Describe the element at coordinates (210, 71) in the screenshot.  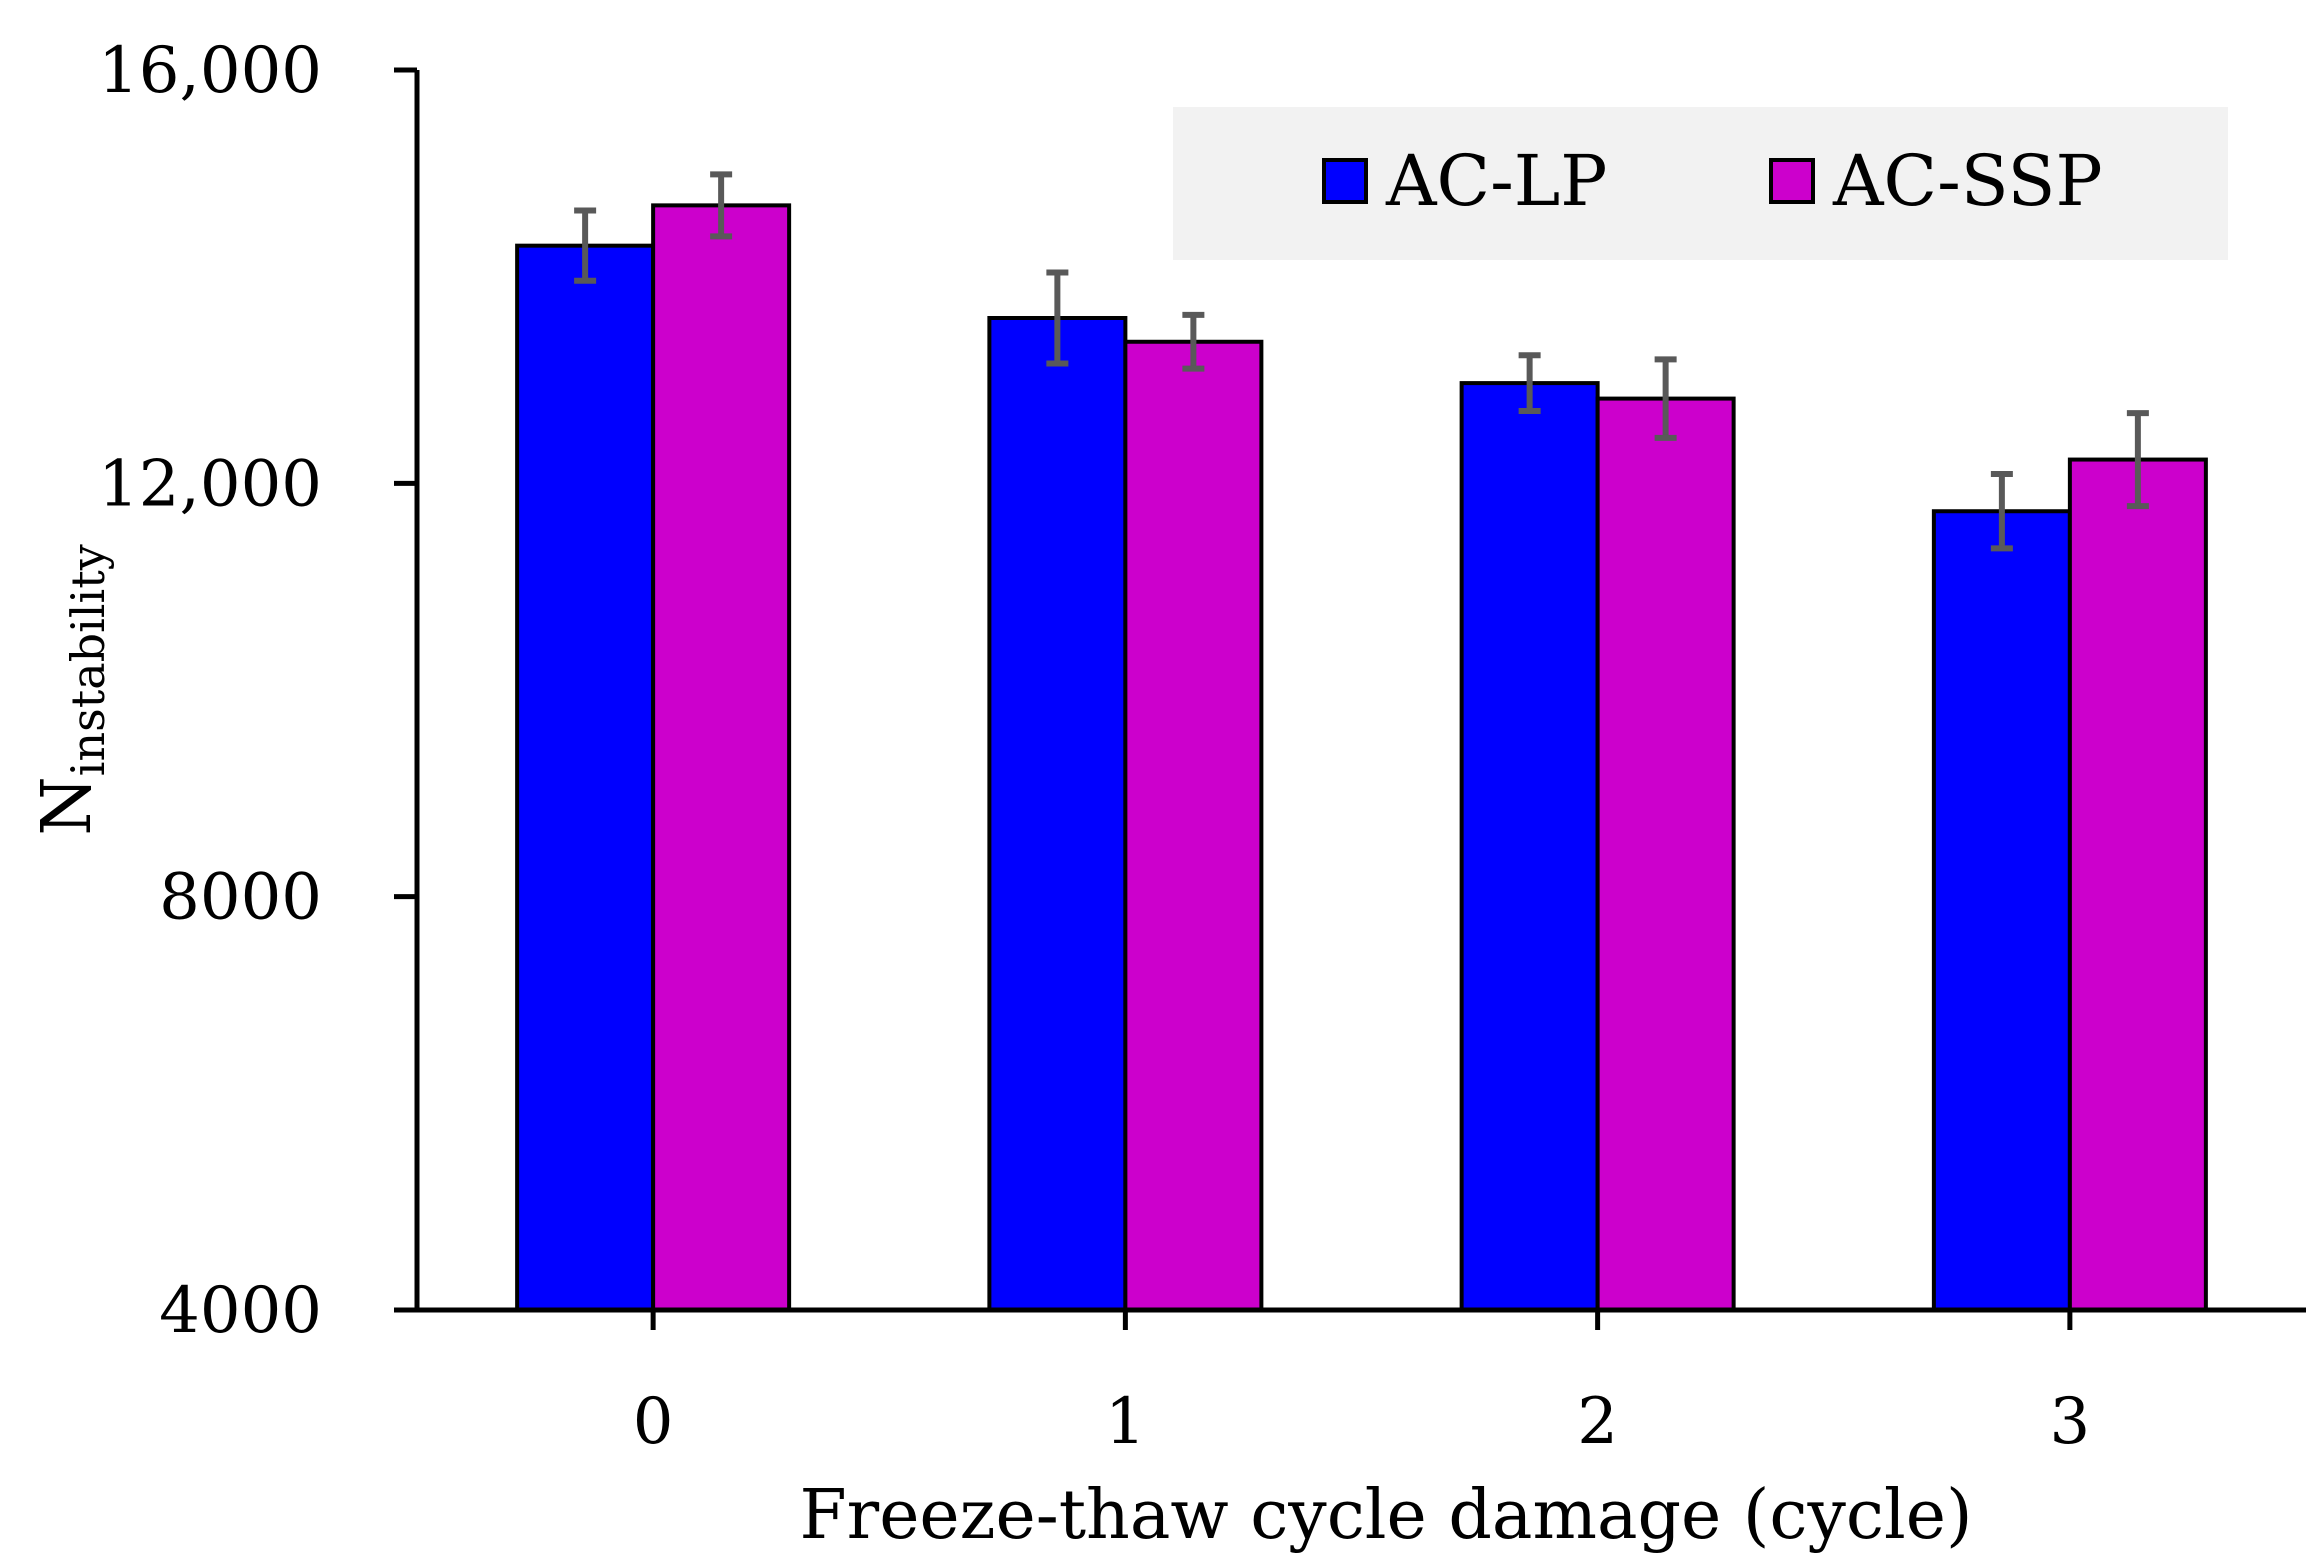
I see `y-tick-label-16000: 16,000` at that location.